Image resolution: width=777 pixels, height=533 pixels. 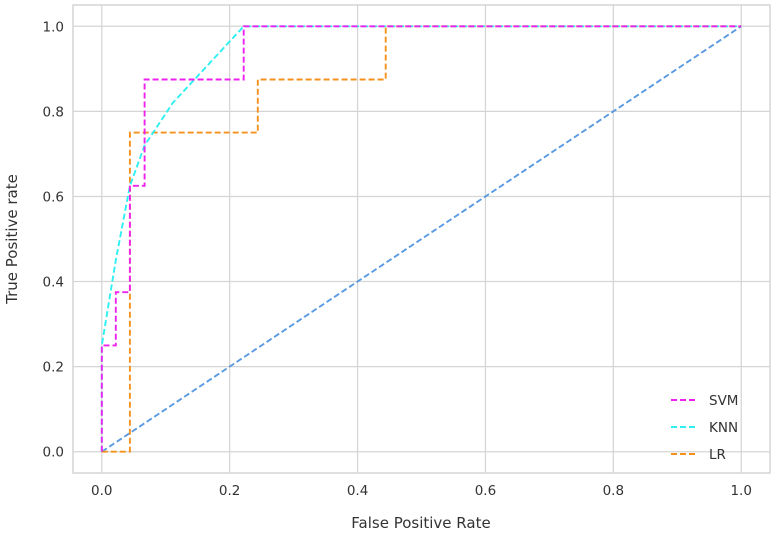 I want to click on legend-label-svm: SVM, so click(x=723, y=401).